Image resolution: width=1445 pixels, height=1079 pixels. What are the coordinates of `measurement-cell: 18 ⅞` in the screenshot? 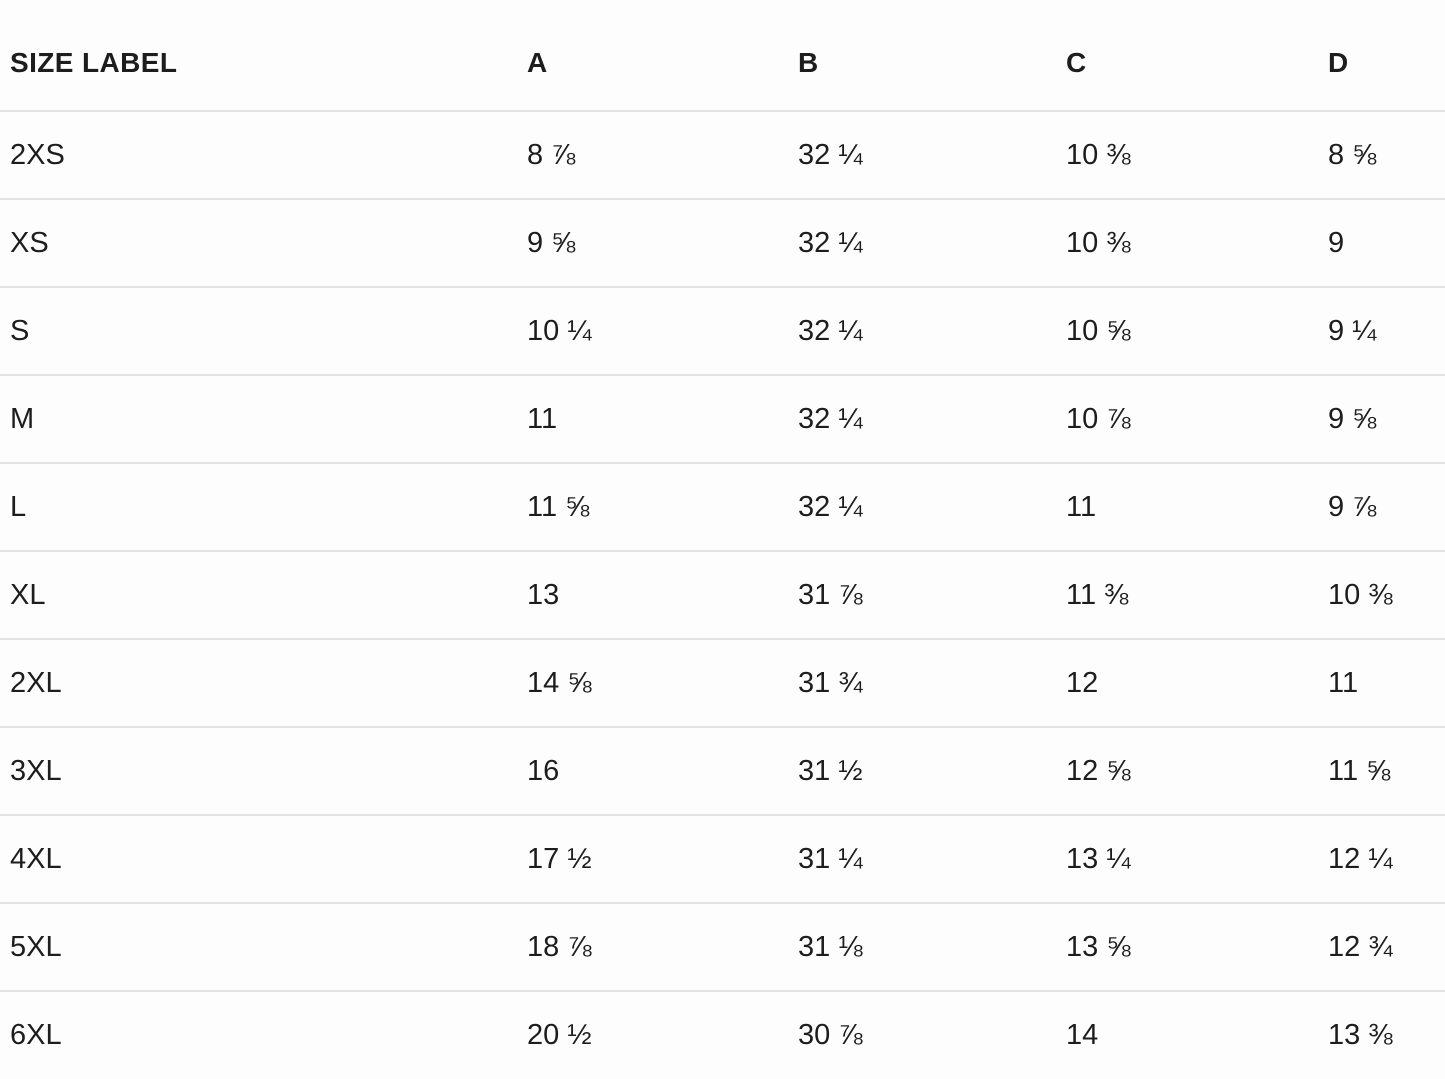 It's located at (662, 946).